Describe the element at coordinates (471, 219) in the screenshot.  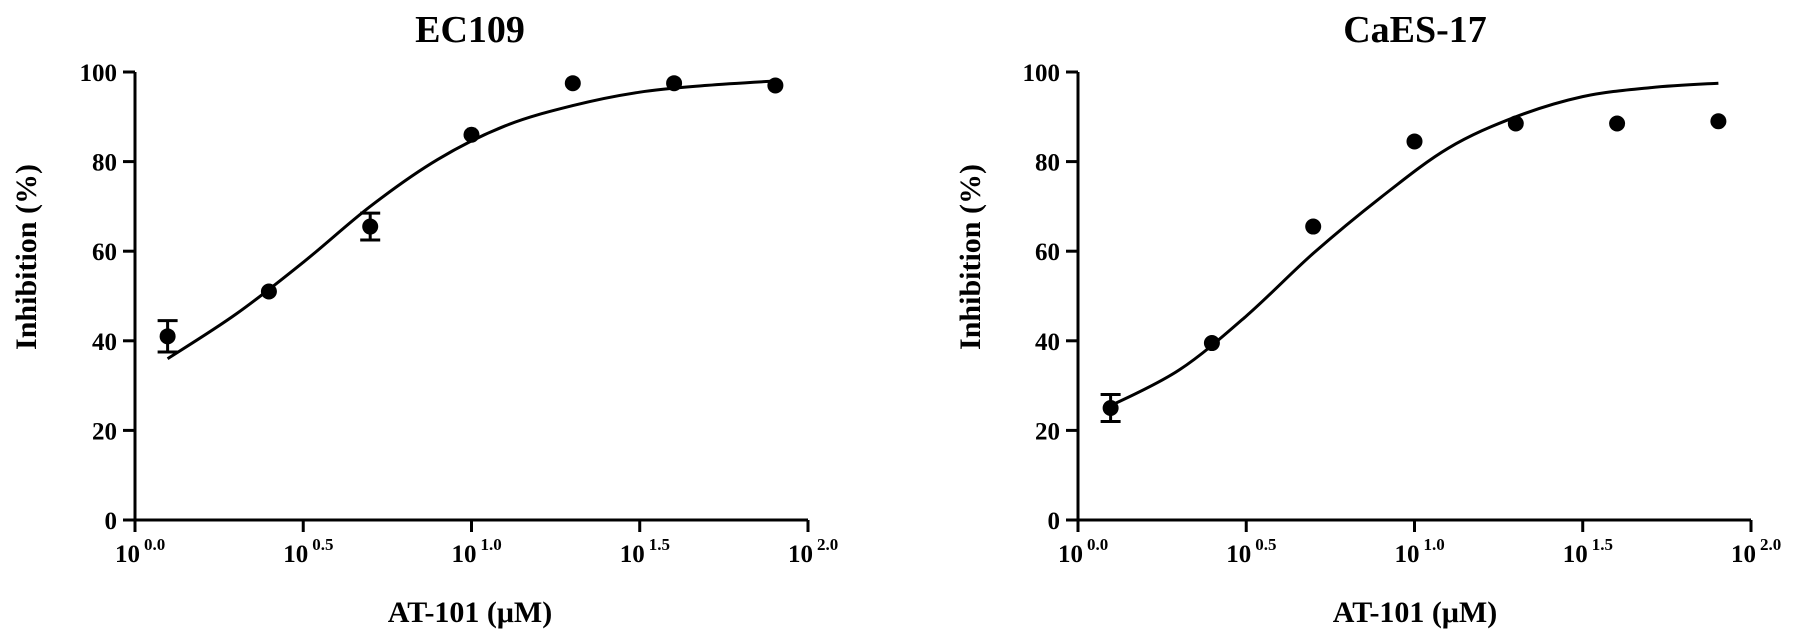
I see `fit-curve` at that location.